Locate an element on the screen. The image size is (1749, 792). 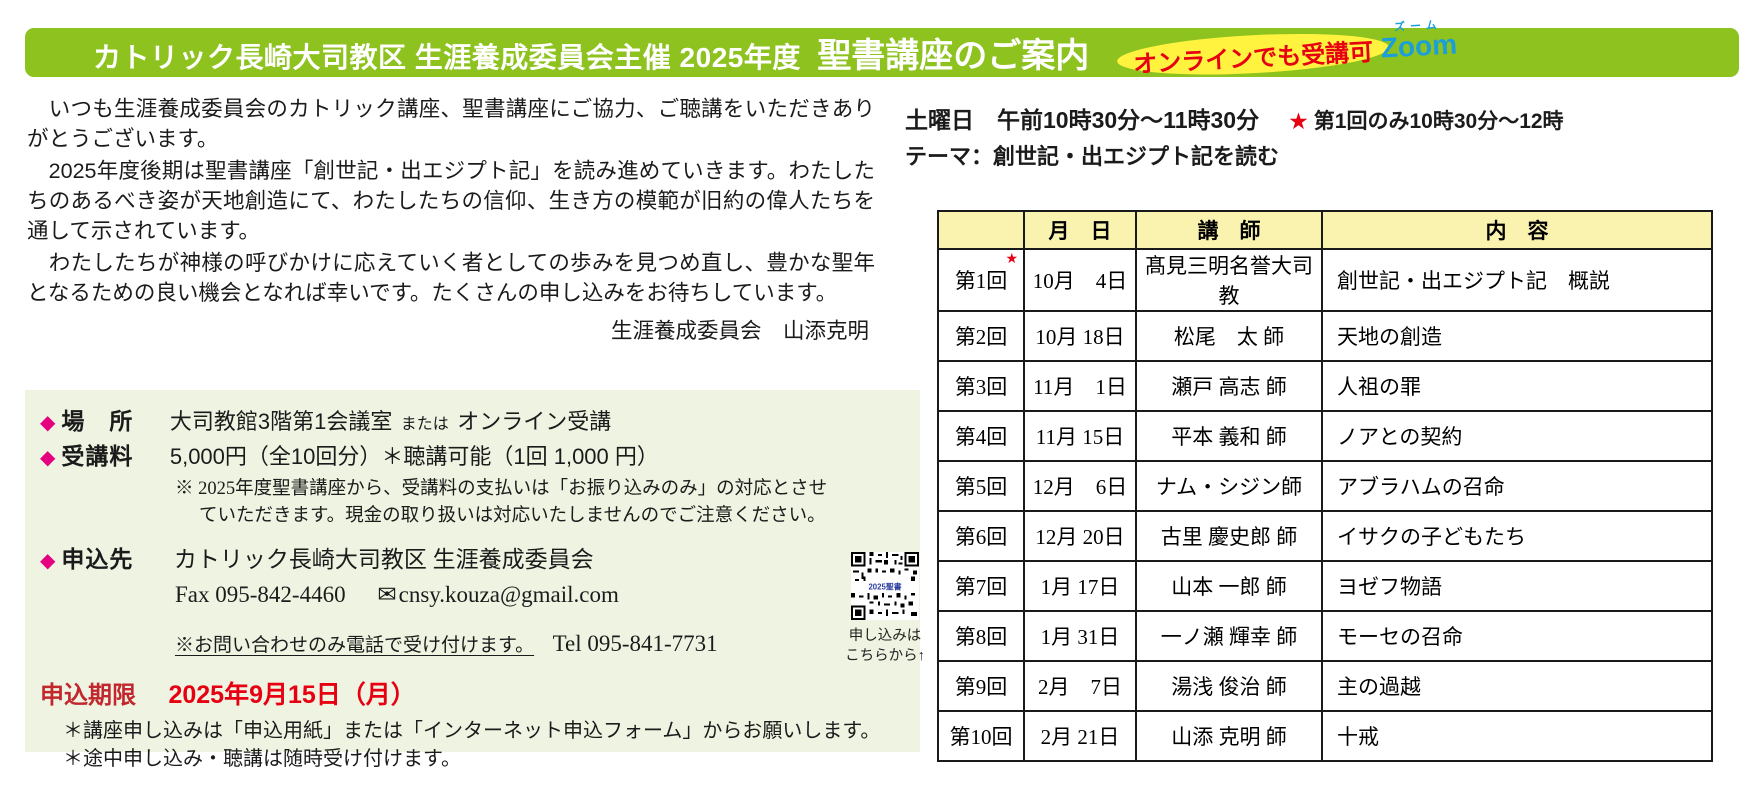
session-lecturer: 髙見三明名誉大司教 is located at coordinates (1229, 280).